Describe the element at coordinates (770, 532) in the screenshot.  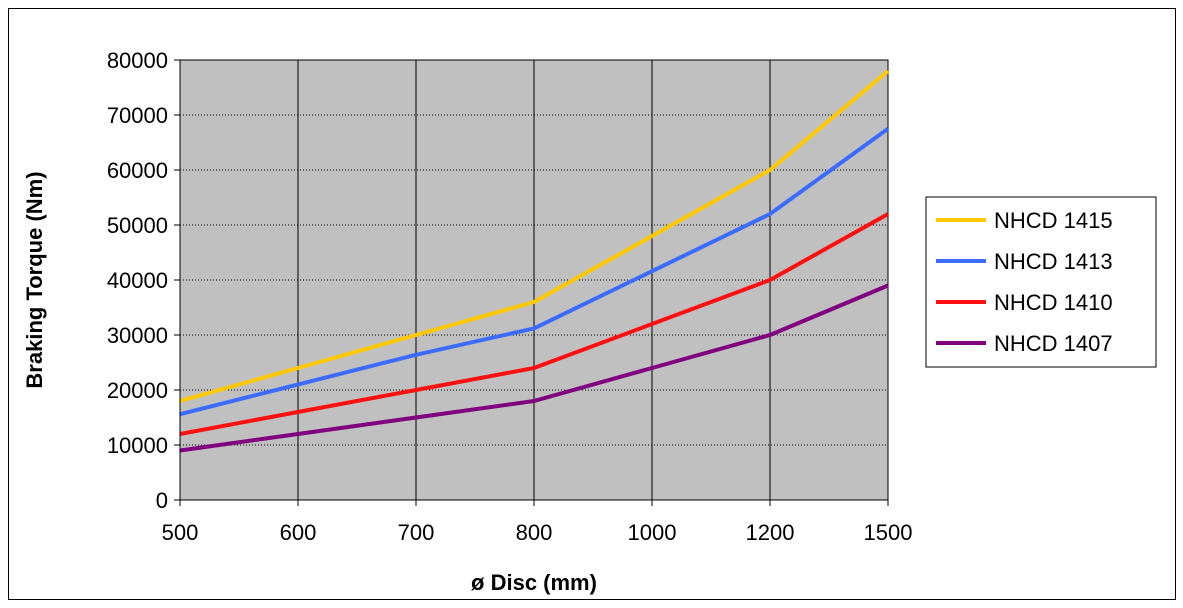
I see `x-tick-label: 1200` at that location.